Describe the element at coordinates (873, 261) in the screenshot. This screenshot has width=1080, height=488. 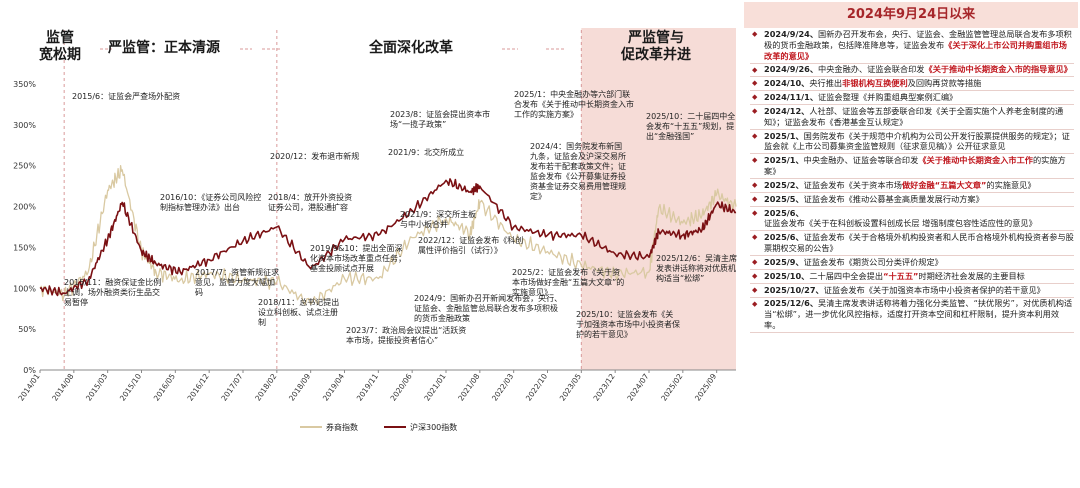
I see `event-text: 证监会发布《期货公司分类评价规定》` at that location.